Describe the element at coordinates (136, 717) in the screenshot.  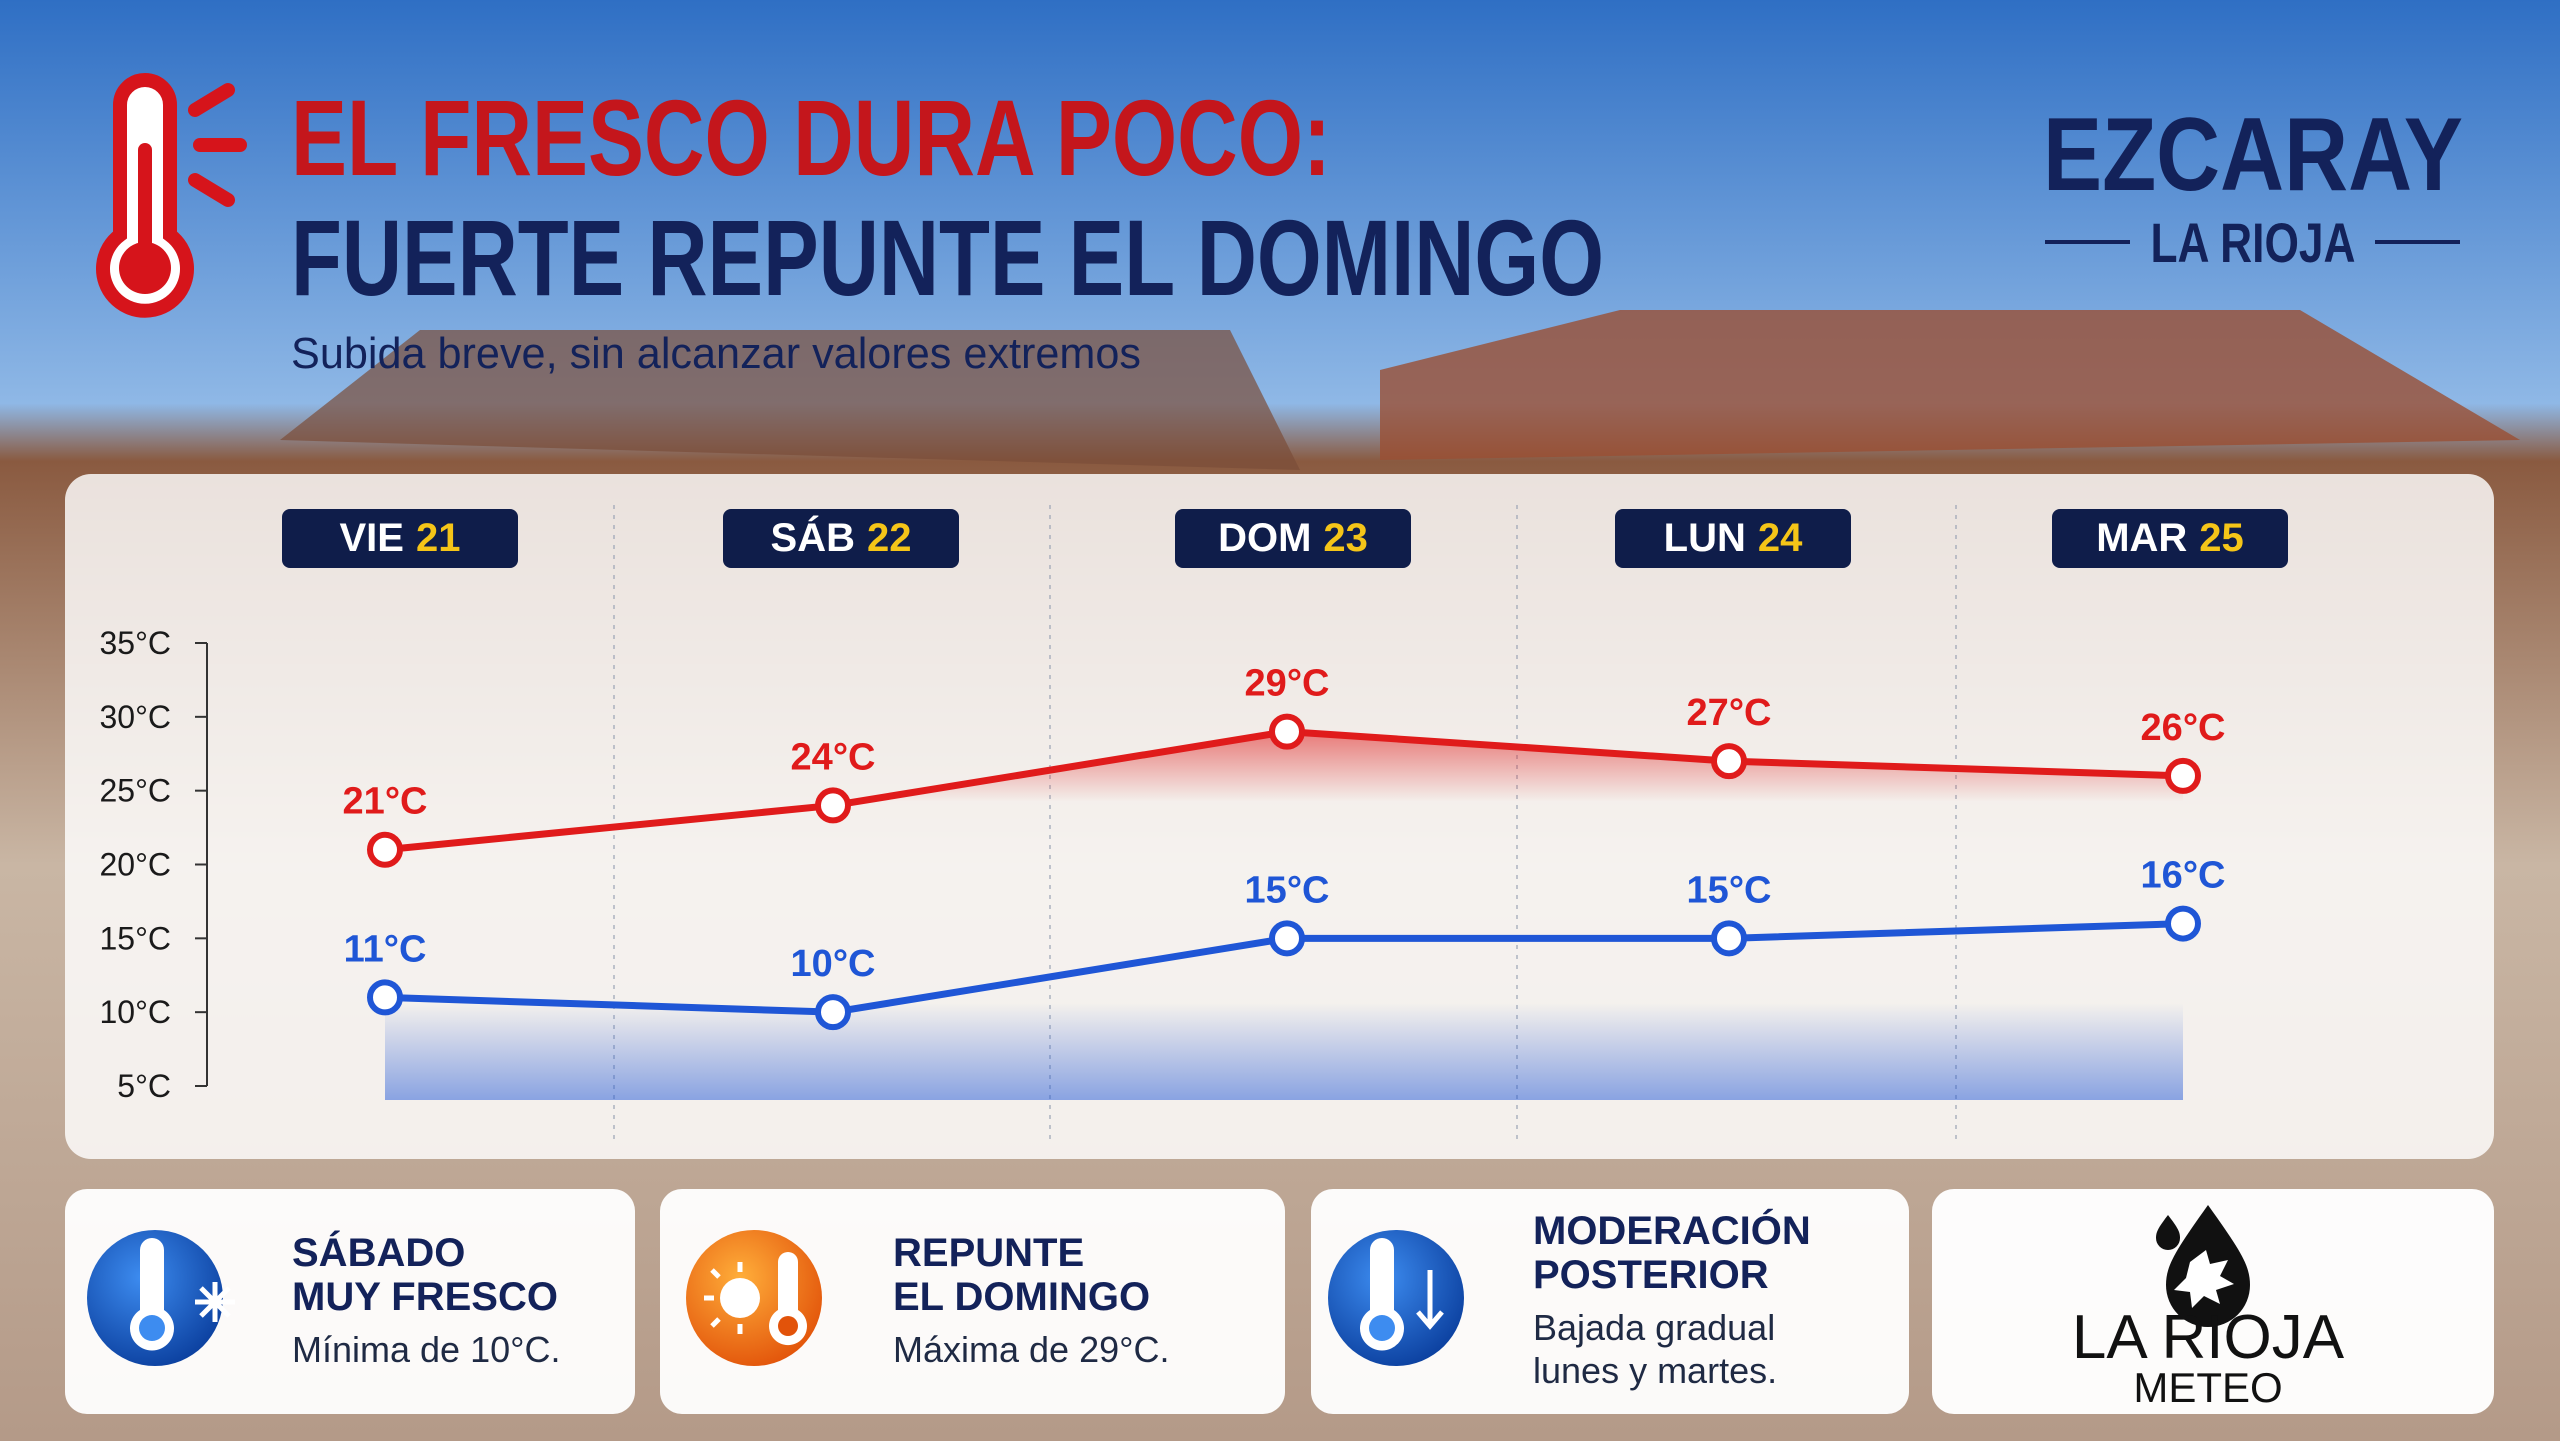
I see `y-tick-label: 30°C` at that location.